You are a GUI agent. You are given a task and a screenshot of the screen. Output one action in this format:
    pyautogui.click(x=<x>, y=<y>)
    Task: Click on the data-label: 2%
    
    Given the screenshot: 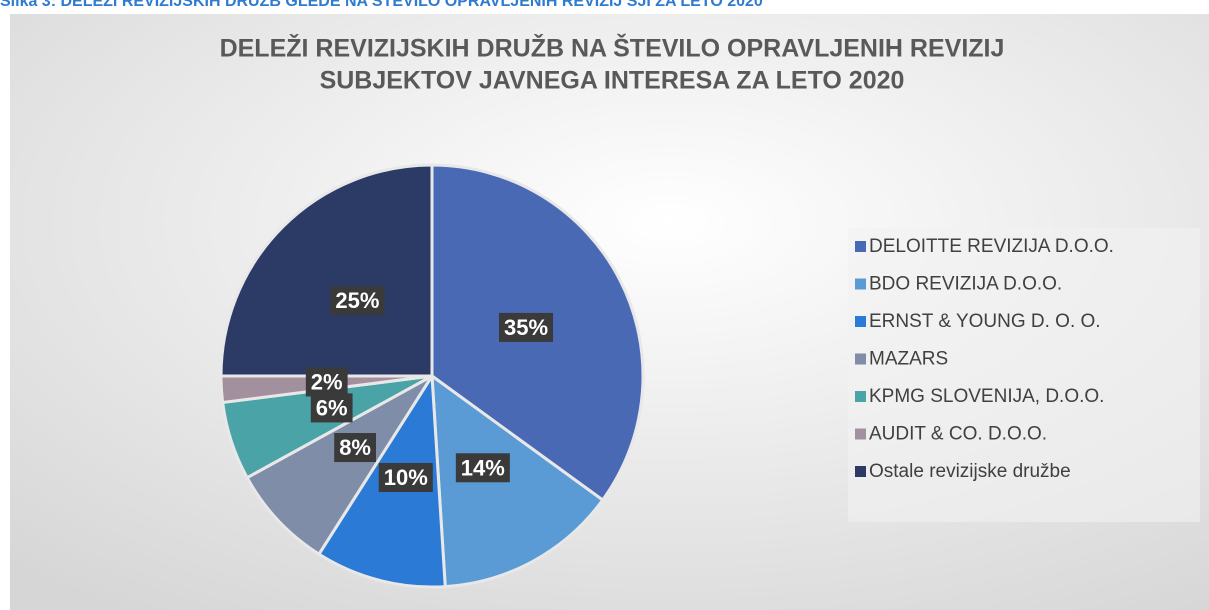 What is the action you would take?
    pyautogui.click(x=327, y=381)
    